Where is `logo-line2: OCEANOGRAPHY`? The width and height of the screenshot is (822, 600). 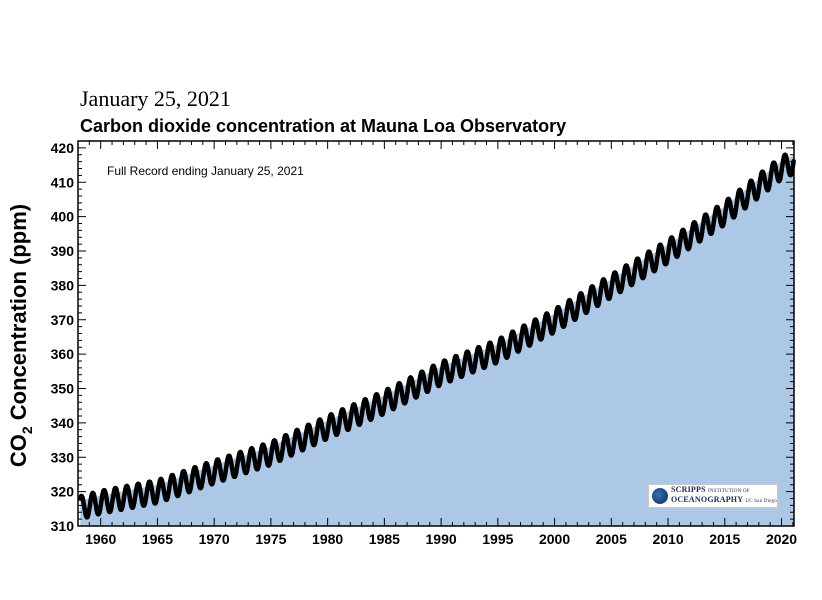 logo-line2: OCEANOGRAPHY is located at coordinates (707, 499).